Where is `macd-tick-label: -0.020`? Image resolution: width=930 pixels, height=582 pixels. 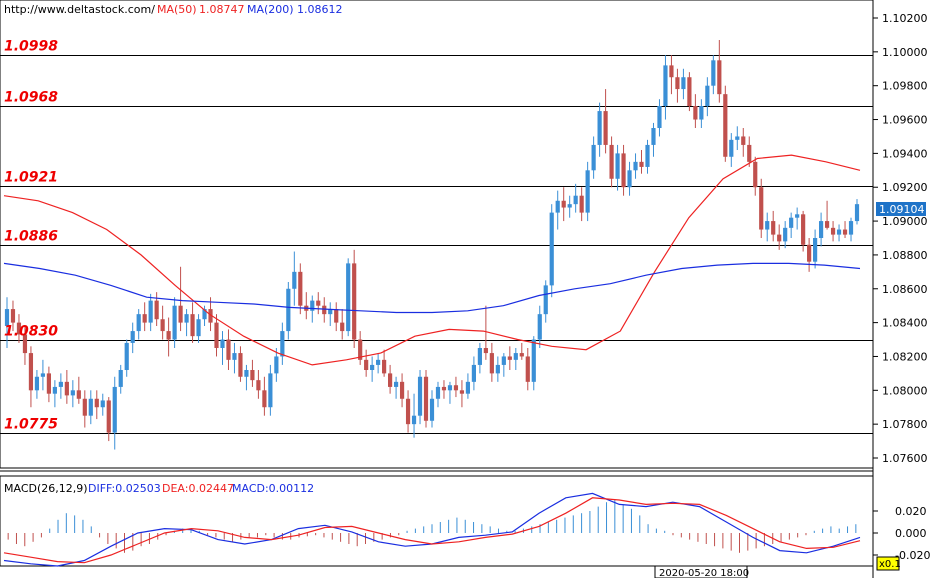
macd-tick-label: -0.020 is located at coordinates (912, 555).